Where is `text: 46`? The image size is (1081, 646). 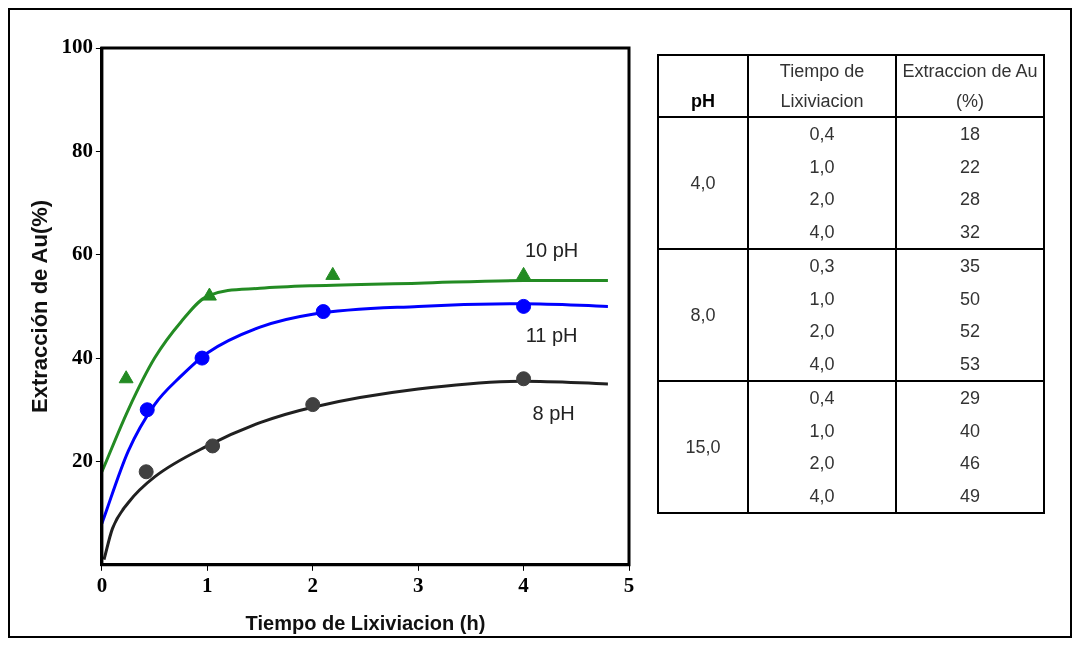
text: 46 is located at coordinates (969, 463).